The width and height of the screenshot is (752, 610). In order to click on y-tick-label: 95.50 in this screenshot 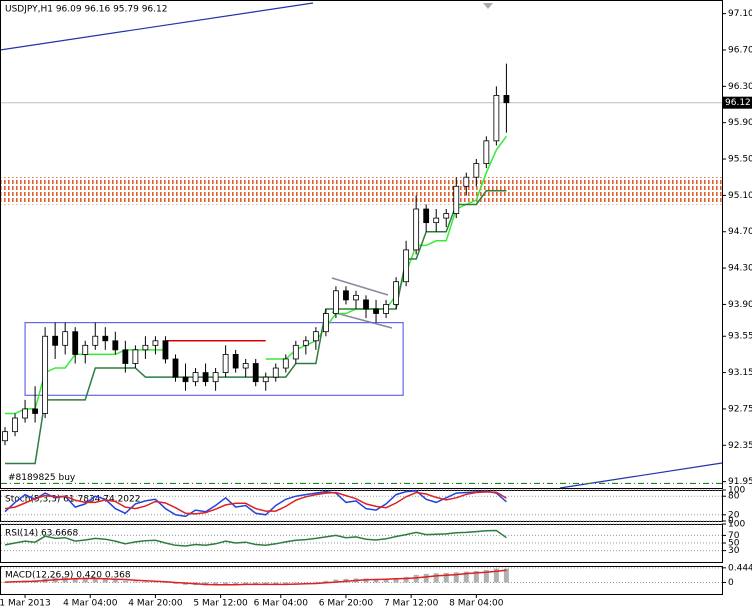, I will do `click(740, 160)`.